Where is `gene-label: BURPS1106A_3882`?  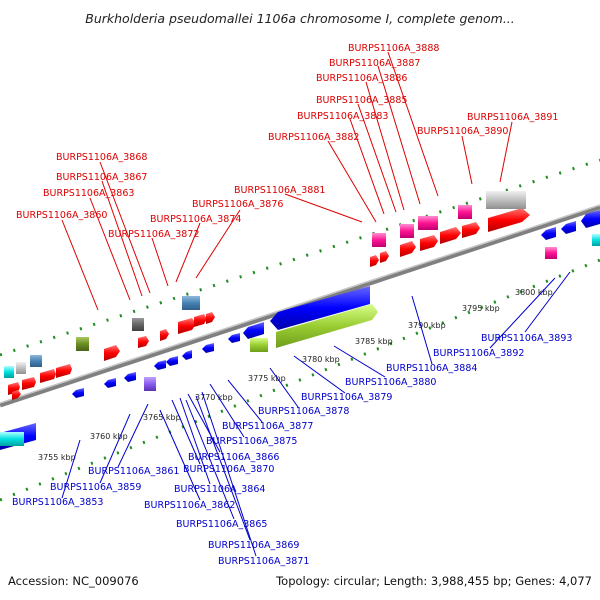
gene-label: BURPS1106A_3882 is located at coordinates (313, 137).